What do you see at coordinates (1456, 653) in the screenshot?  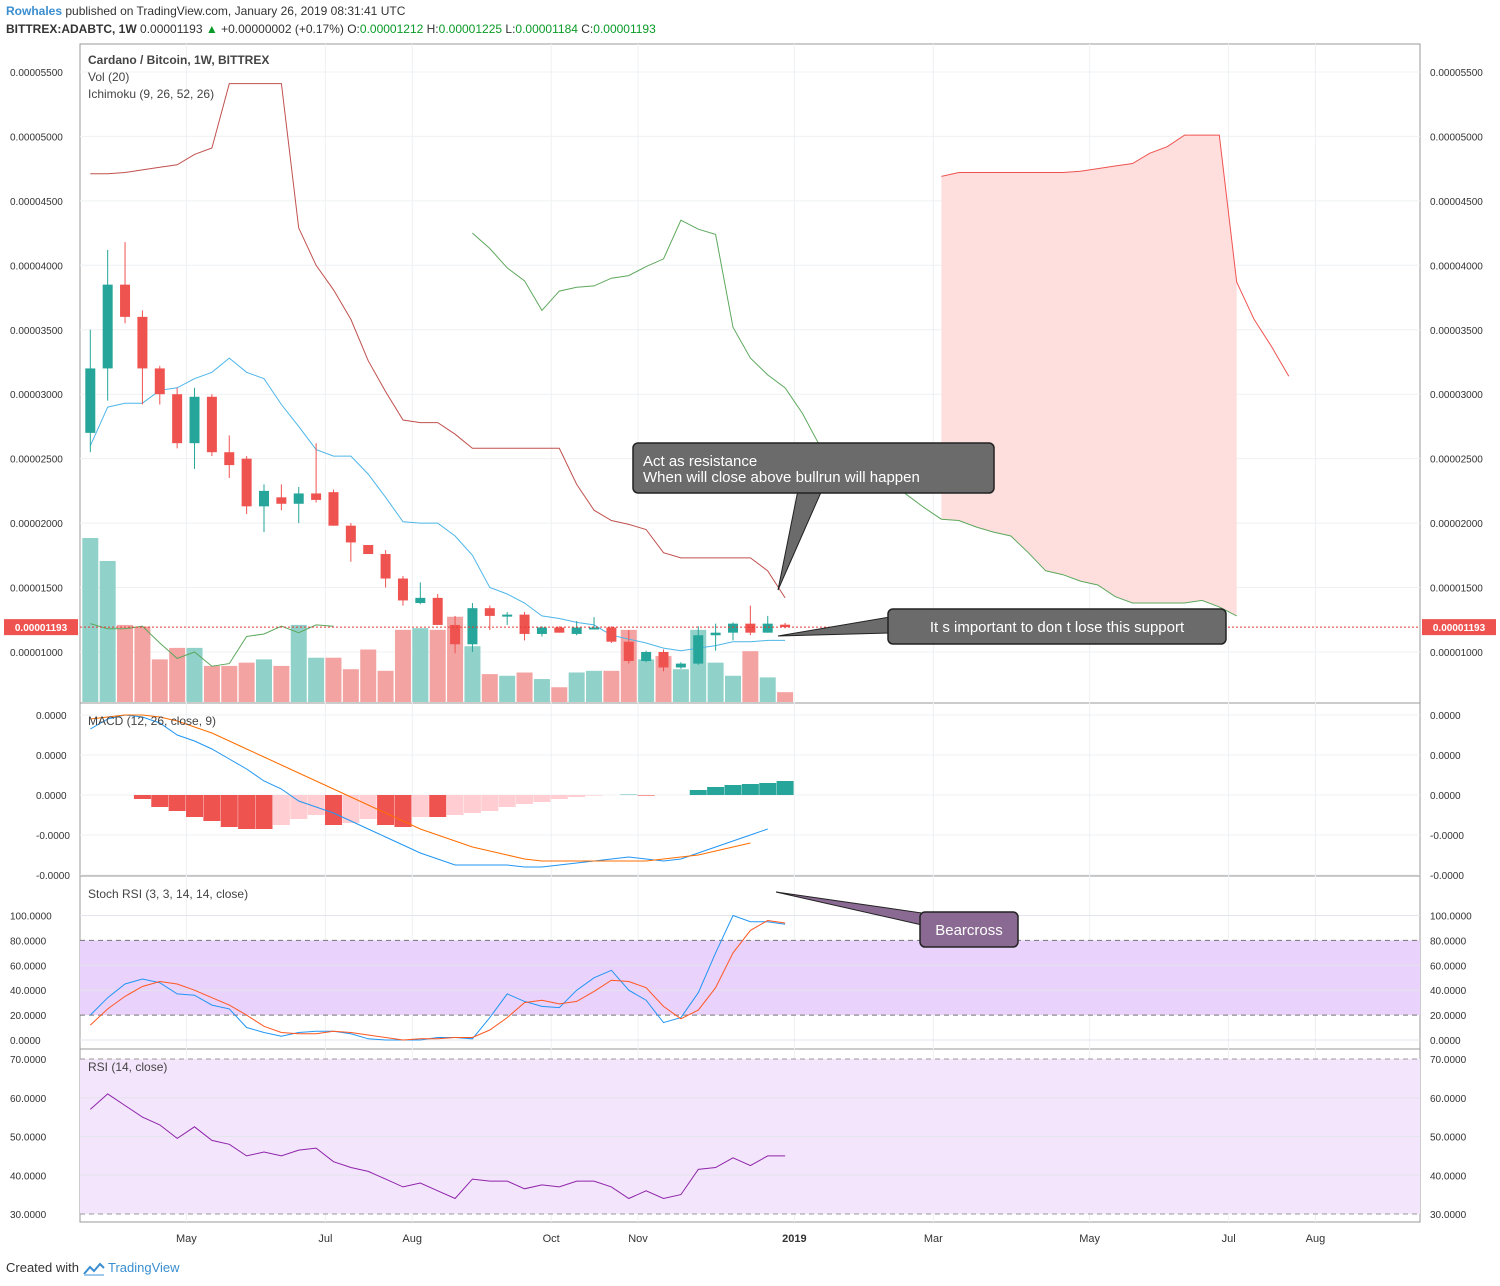 I see `y-tick-label-right: 0.00001000` at bounding box center [1456, 653].